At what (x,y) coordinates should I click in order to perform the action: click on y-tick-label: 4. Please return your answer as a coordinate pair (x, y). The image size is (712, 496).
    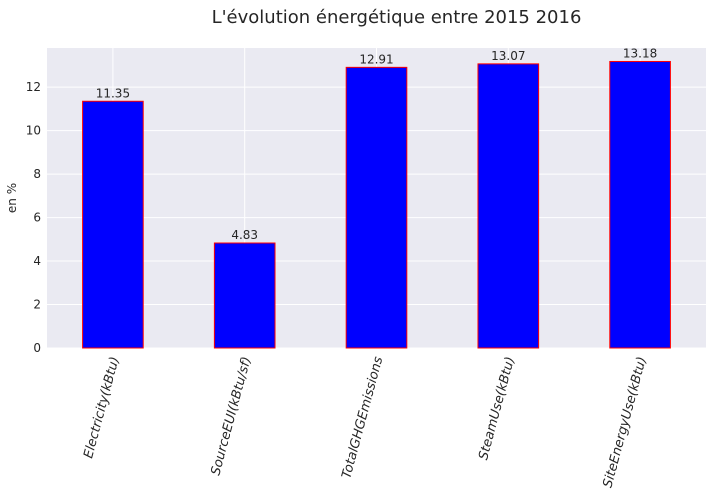
    Looking at the image, I should click on (37, 261).